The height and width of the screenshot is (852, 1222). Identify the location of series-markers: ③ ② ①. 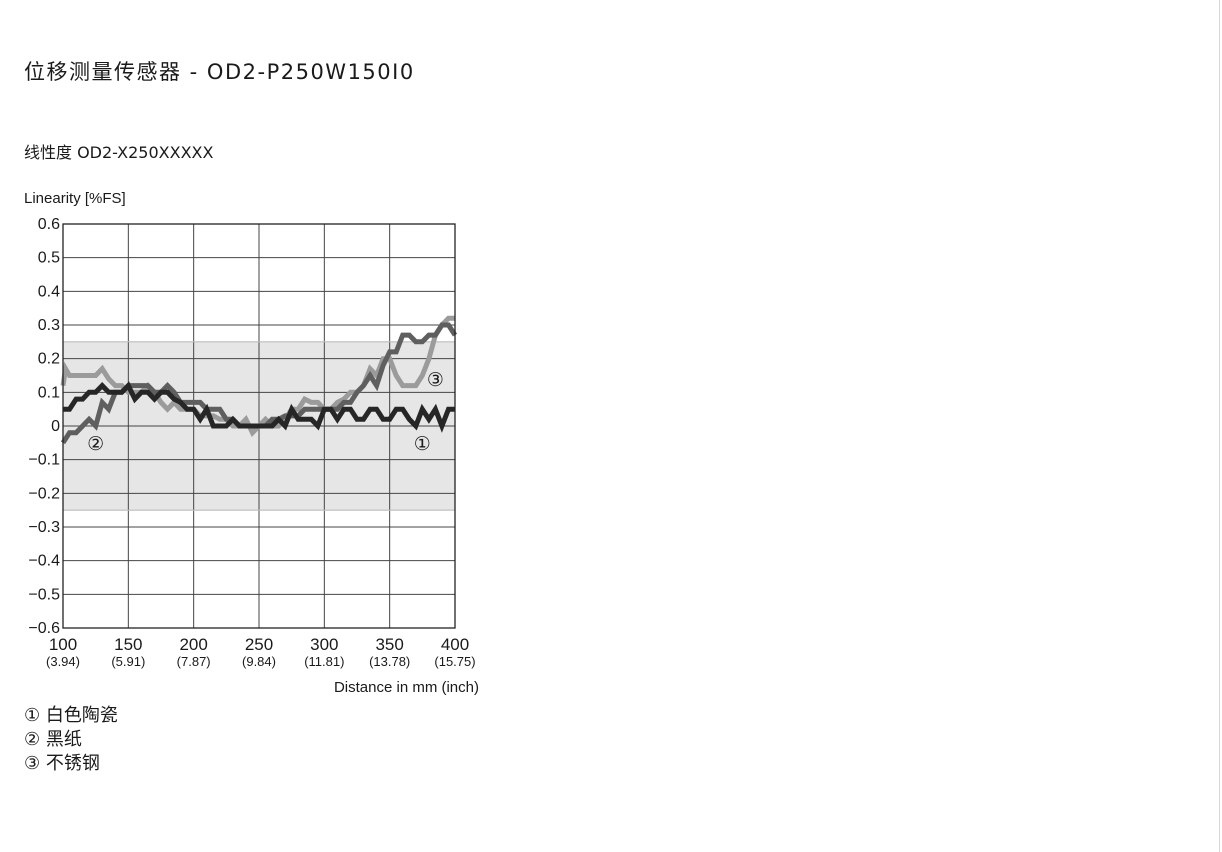
(265, 412).